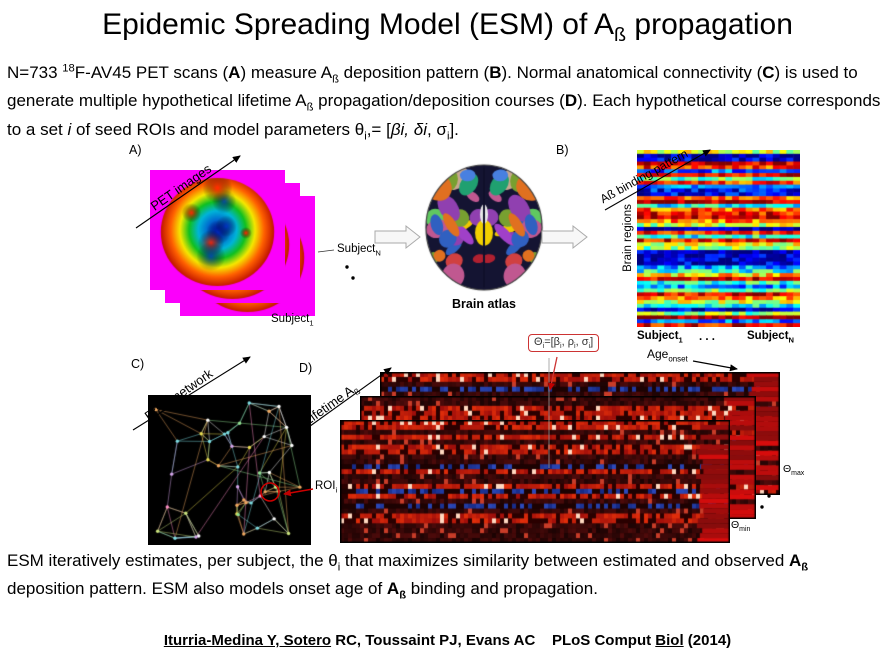  I want to click on brain-regions-axis-label: Brain regions, so click(628, 238).